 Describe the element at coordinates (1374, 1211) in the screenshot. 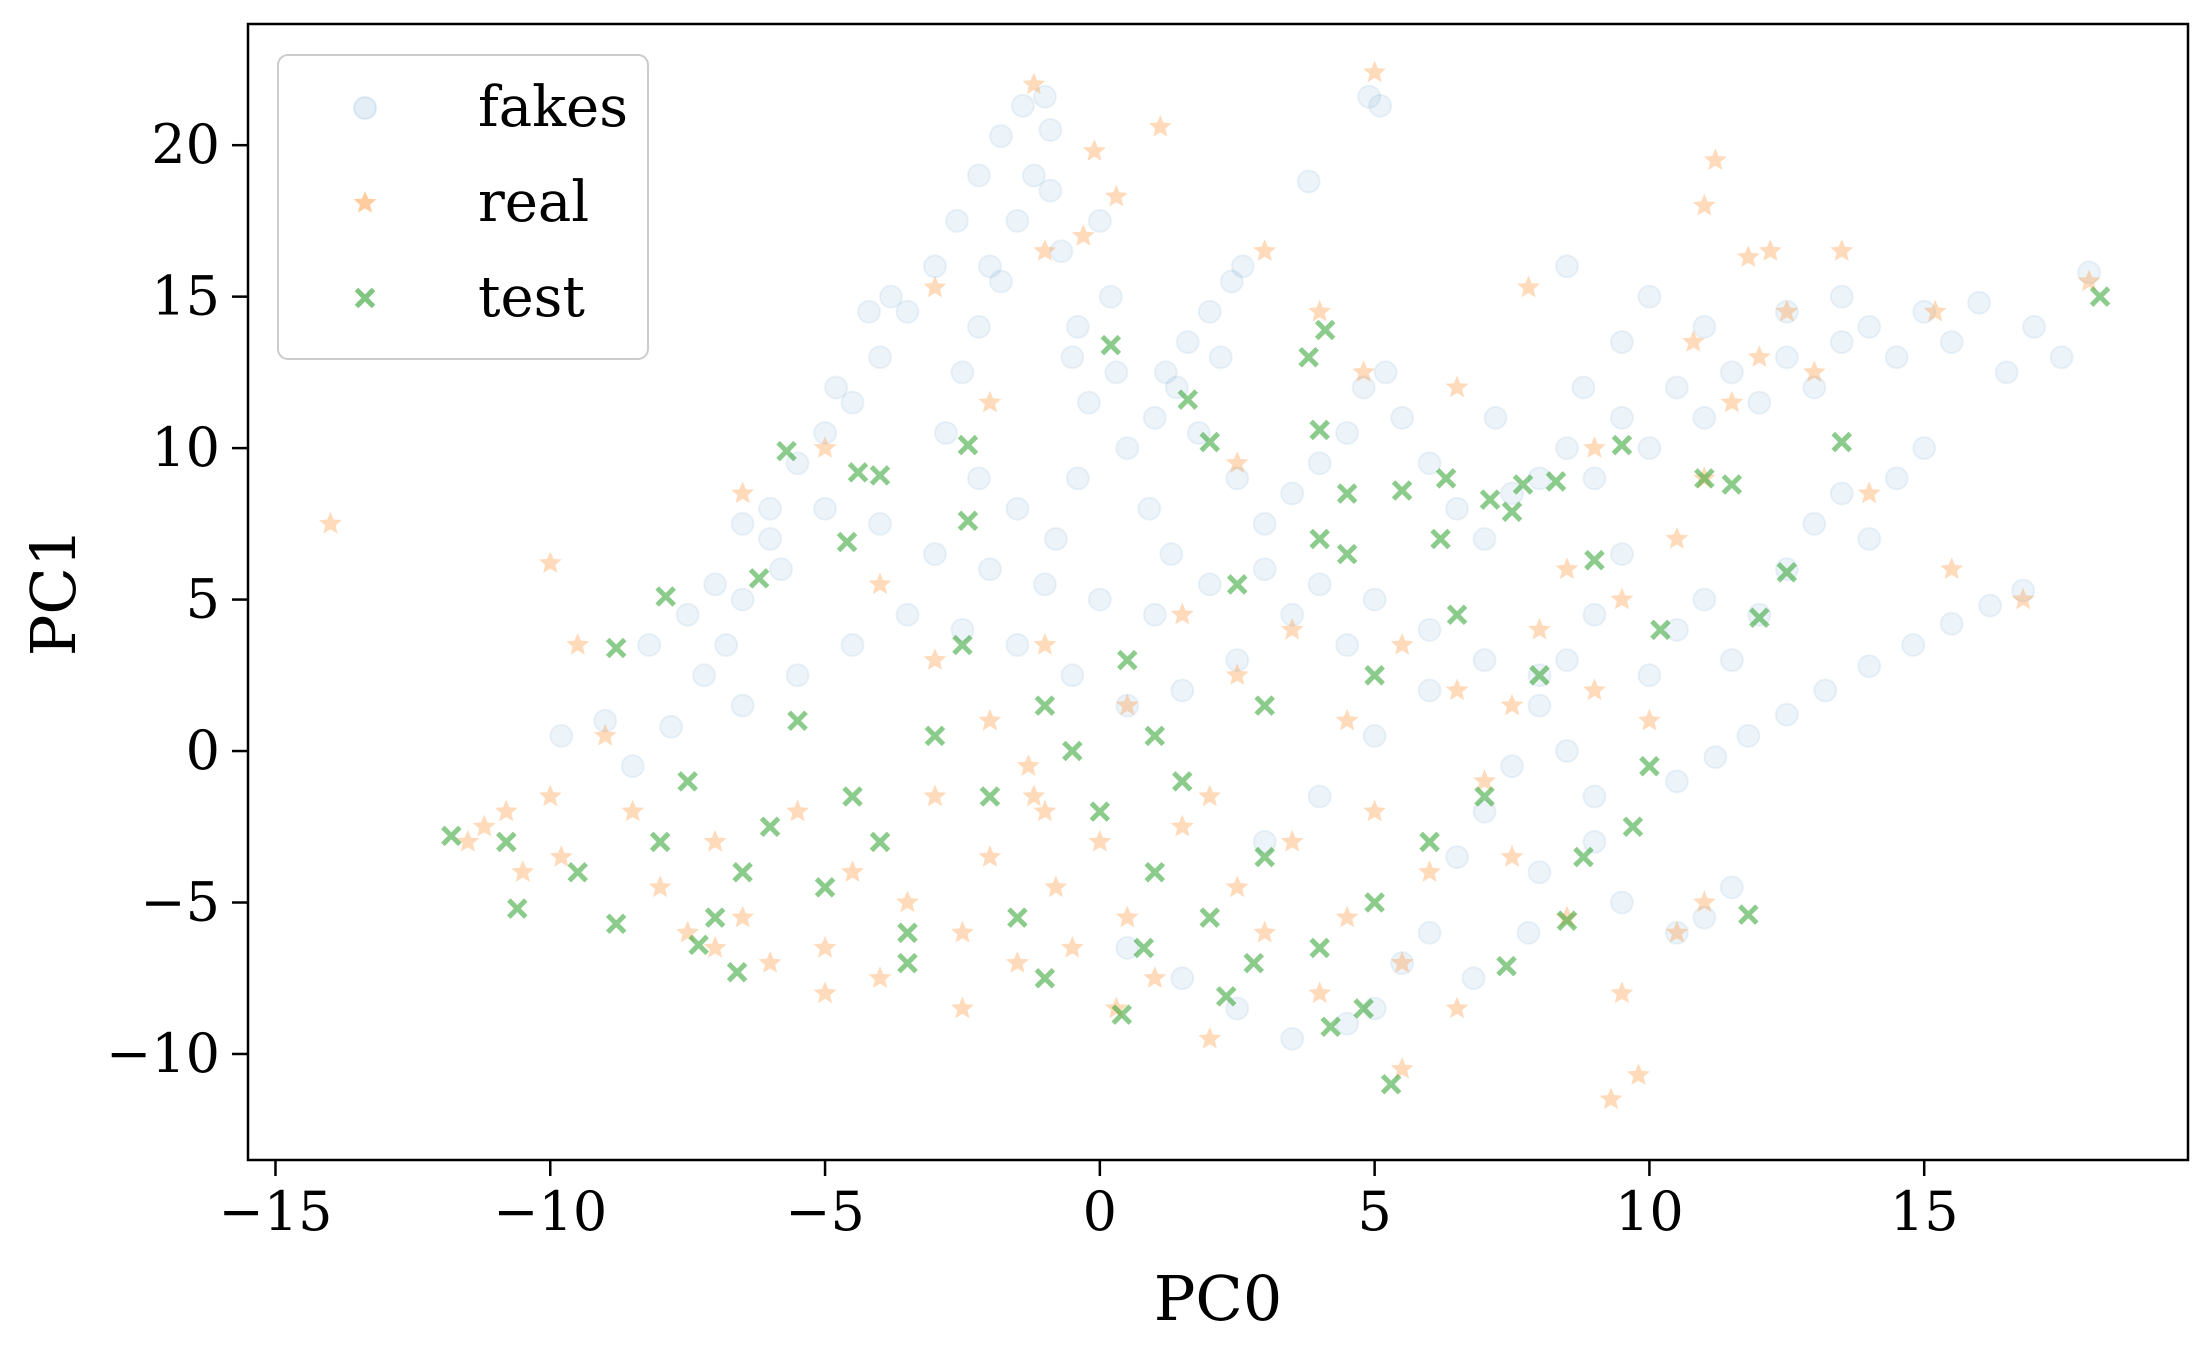

I see `x-tick-label: 5` at that location.